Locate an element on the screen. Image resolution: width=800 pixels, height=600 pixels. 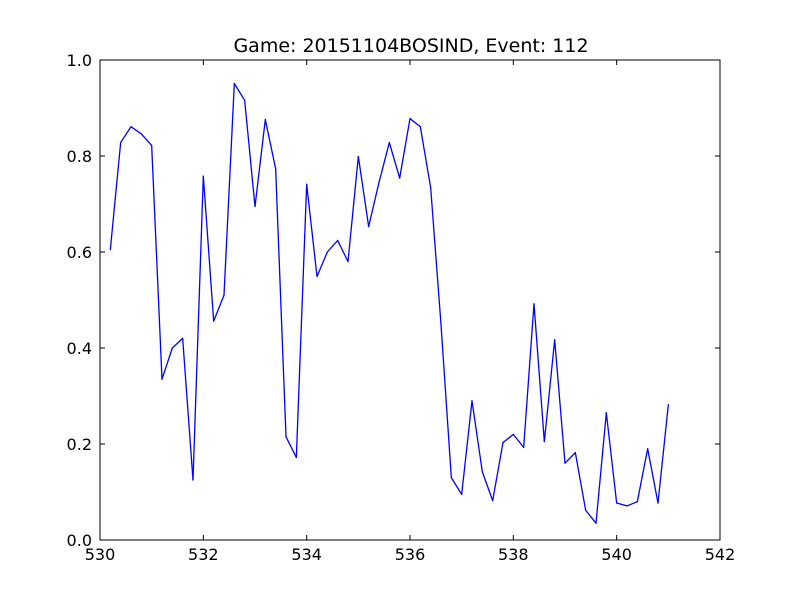
x-tick-label: 530 is located at coordinates (100, 554).